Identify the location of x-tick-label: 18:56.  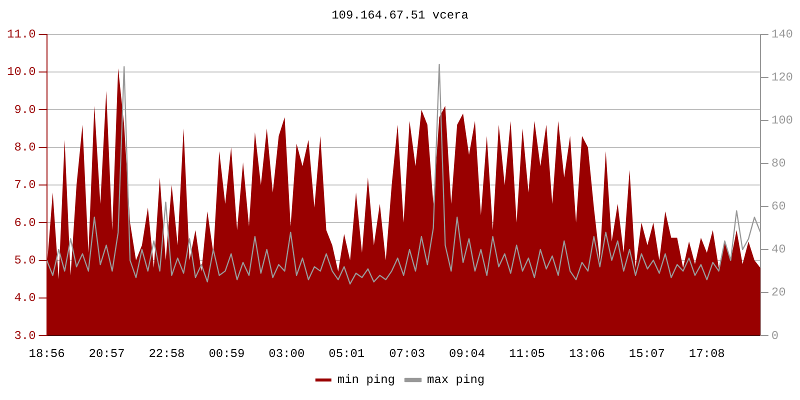
(46, 353).